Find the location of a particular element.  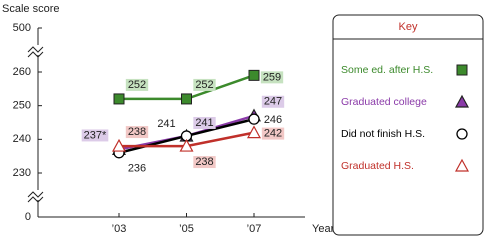

data-label: 247 is located at coordinates (273, 102).